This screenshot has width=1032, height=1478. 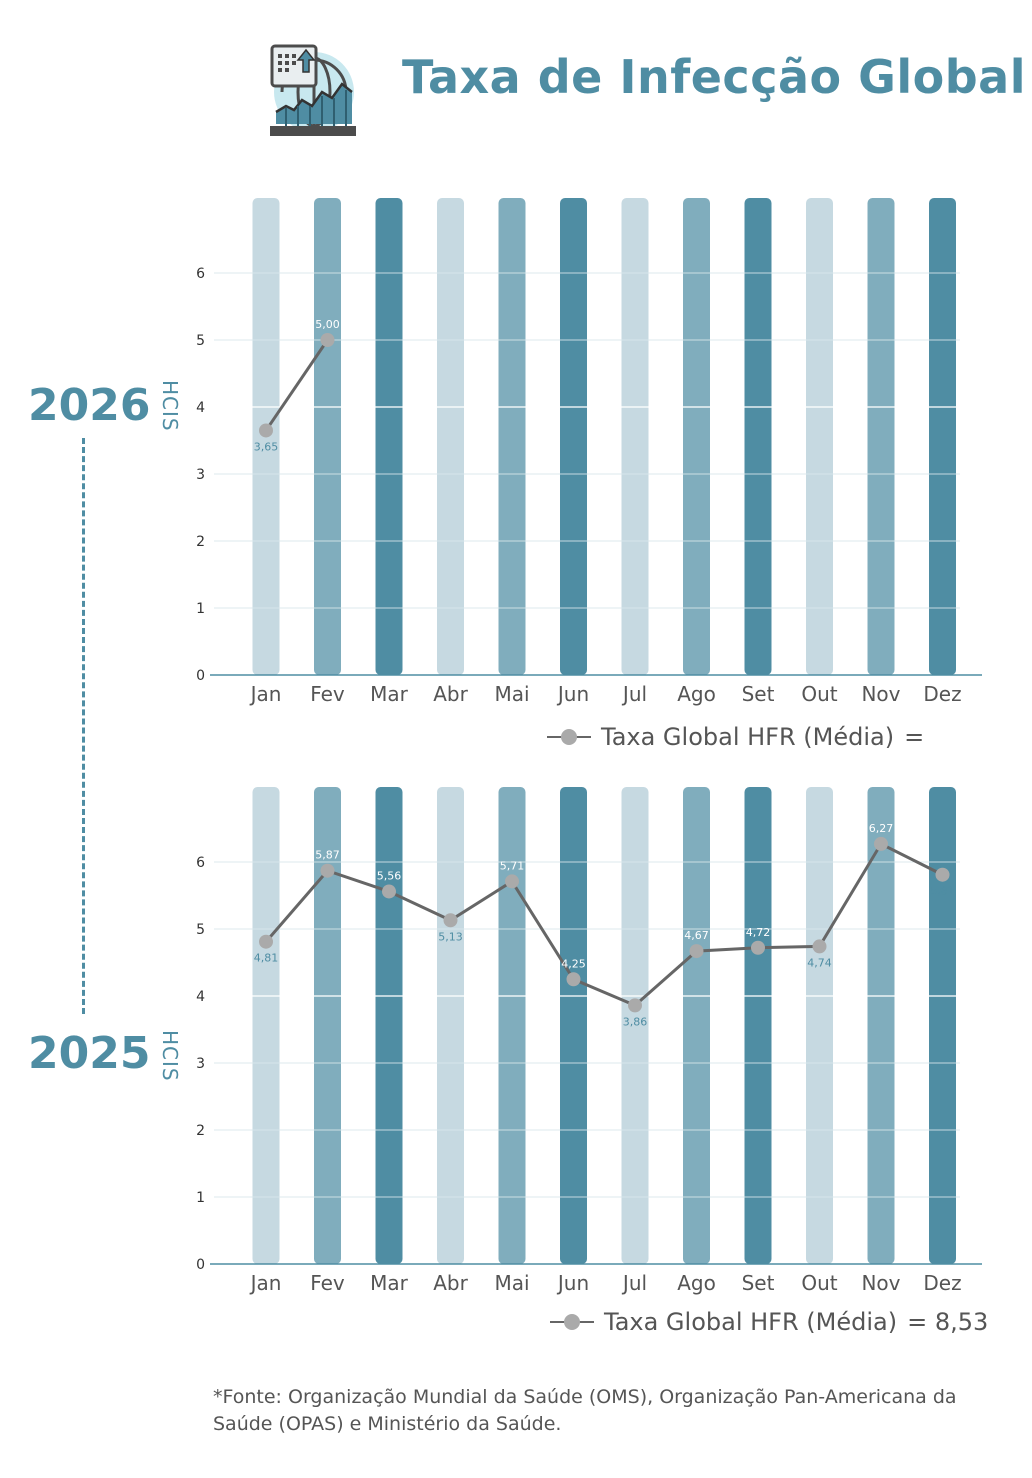 I want to click on data-label-out: 4,74, so click(x=819, y=962).